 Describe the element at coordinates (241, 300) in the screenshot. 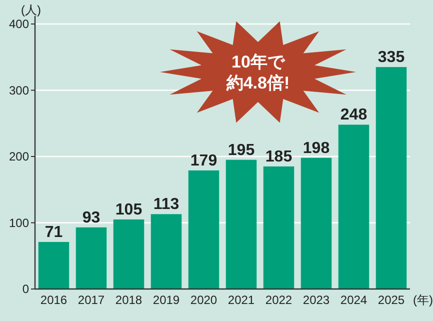

I see `x-tick-label: 2021` at that location.